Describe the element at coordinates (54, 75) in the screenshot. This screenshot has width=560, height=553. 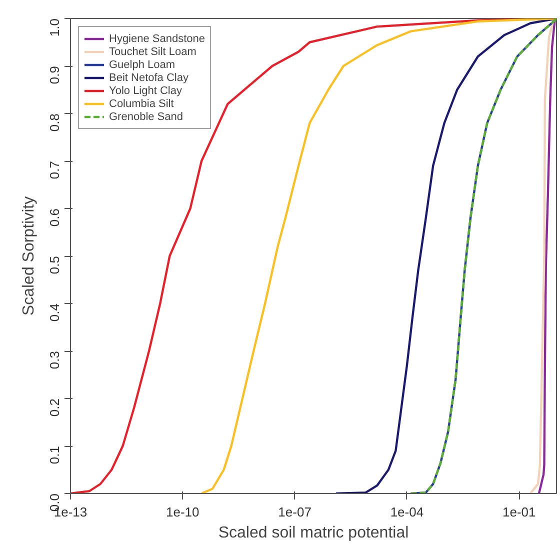
I see `y-tick-label: 0.9` at that location.